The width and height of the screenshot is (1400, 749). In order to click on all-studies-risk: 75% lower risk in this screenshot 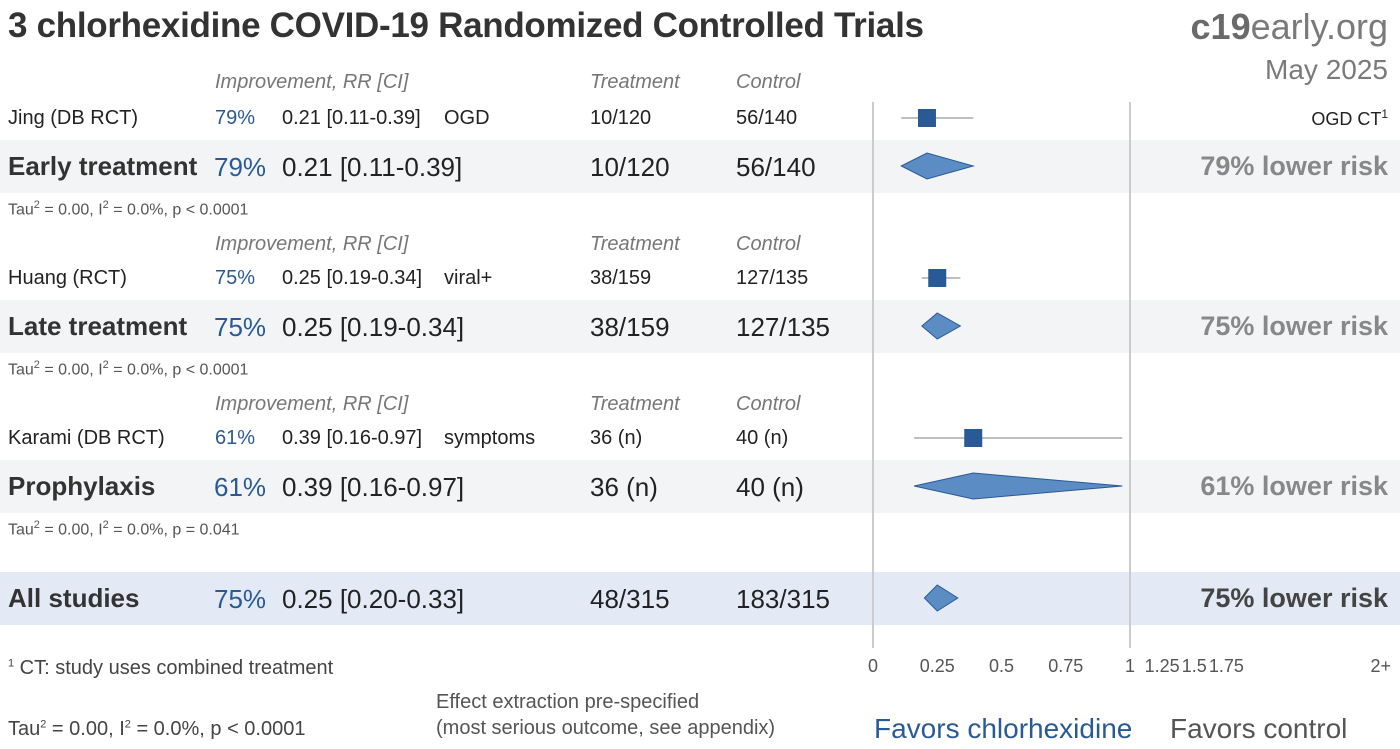, I will do `click(1294, 598)`.